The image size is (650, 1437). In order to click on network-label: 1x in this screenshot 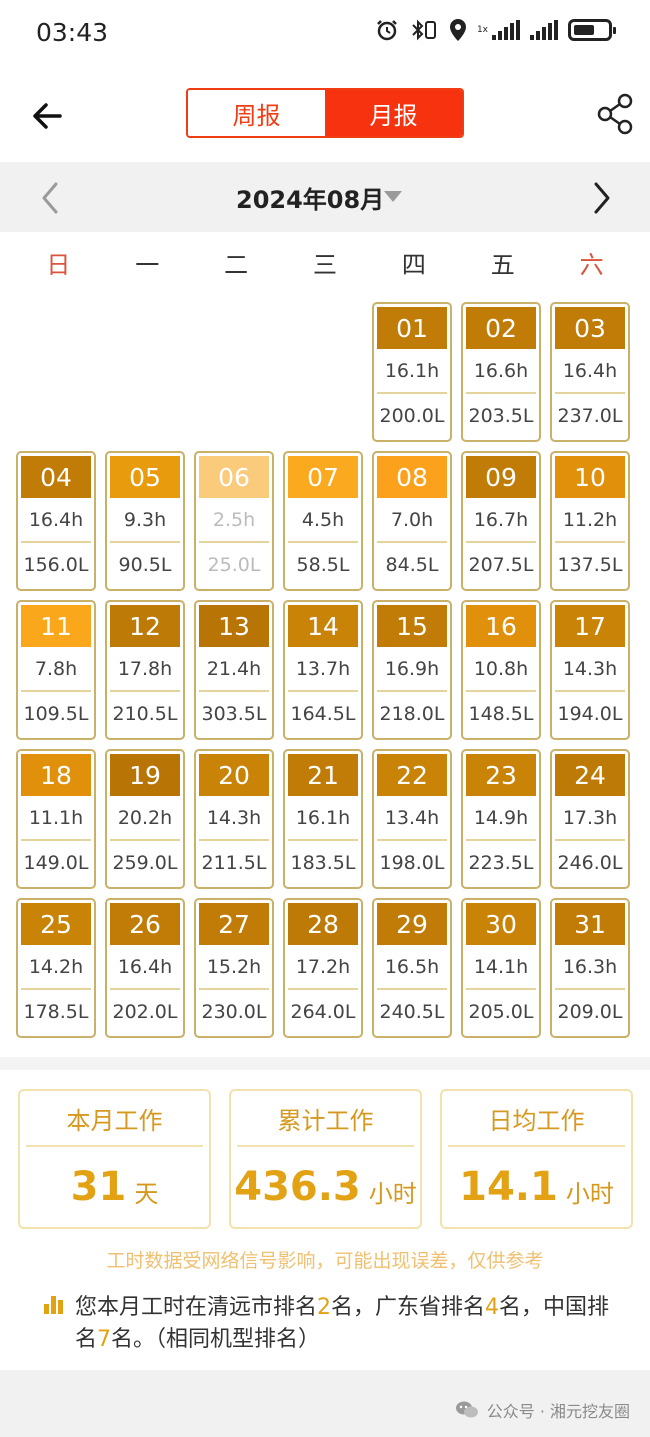, I will do `click(482, 30)`.